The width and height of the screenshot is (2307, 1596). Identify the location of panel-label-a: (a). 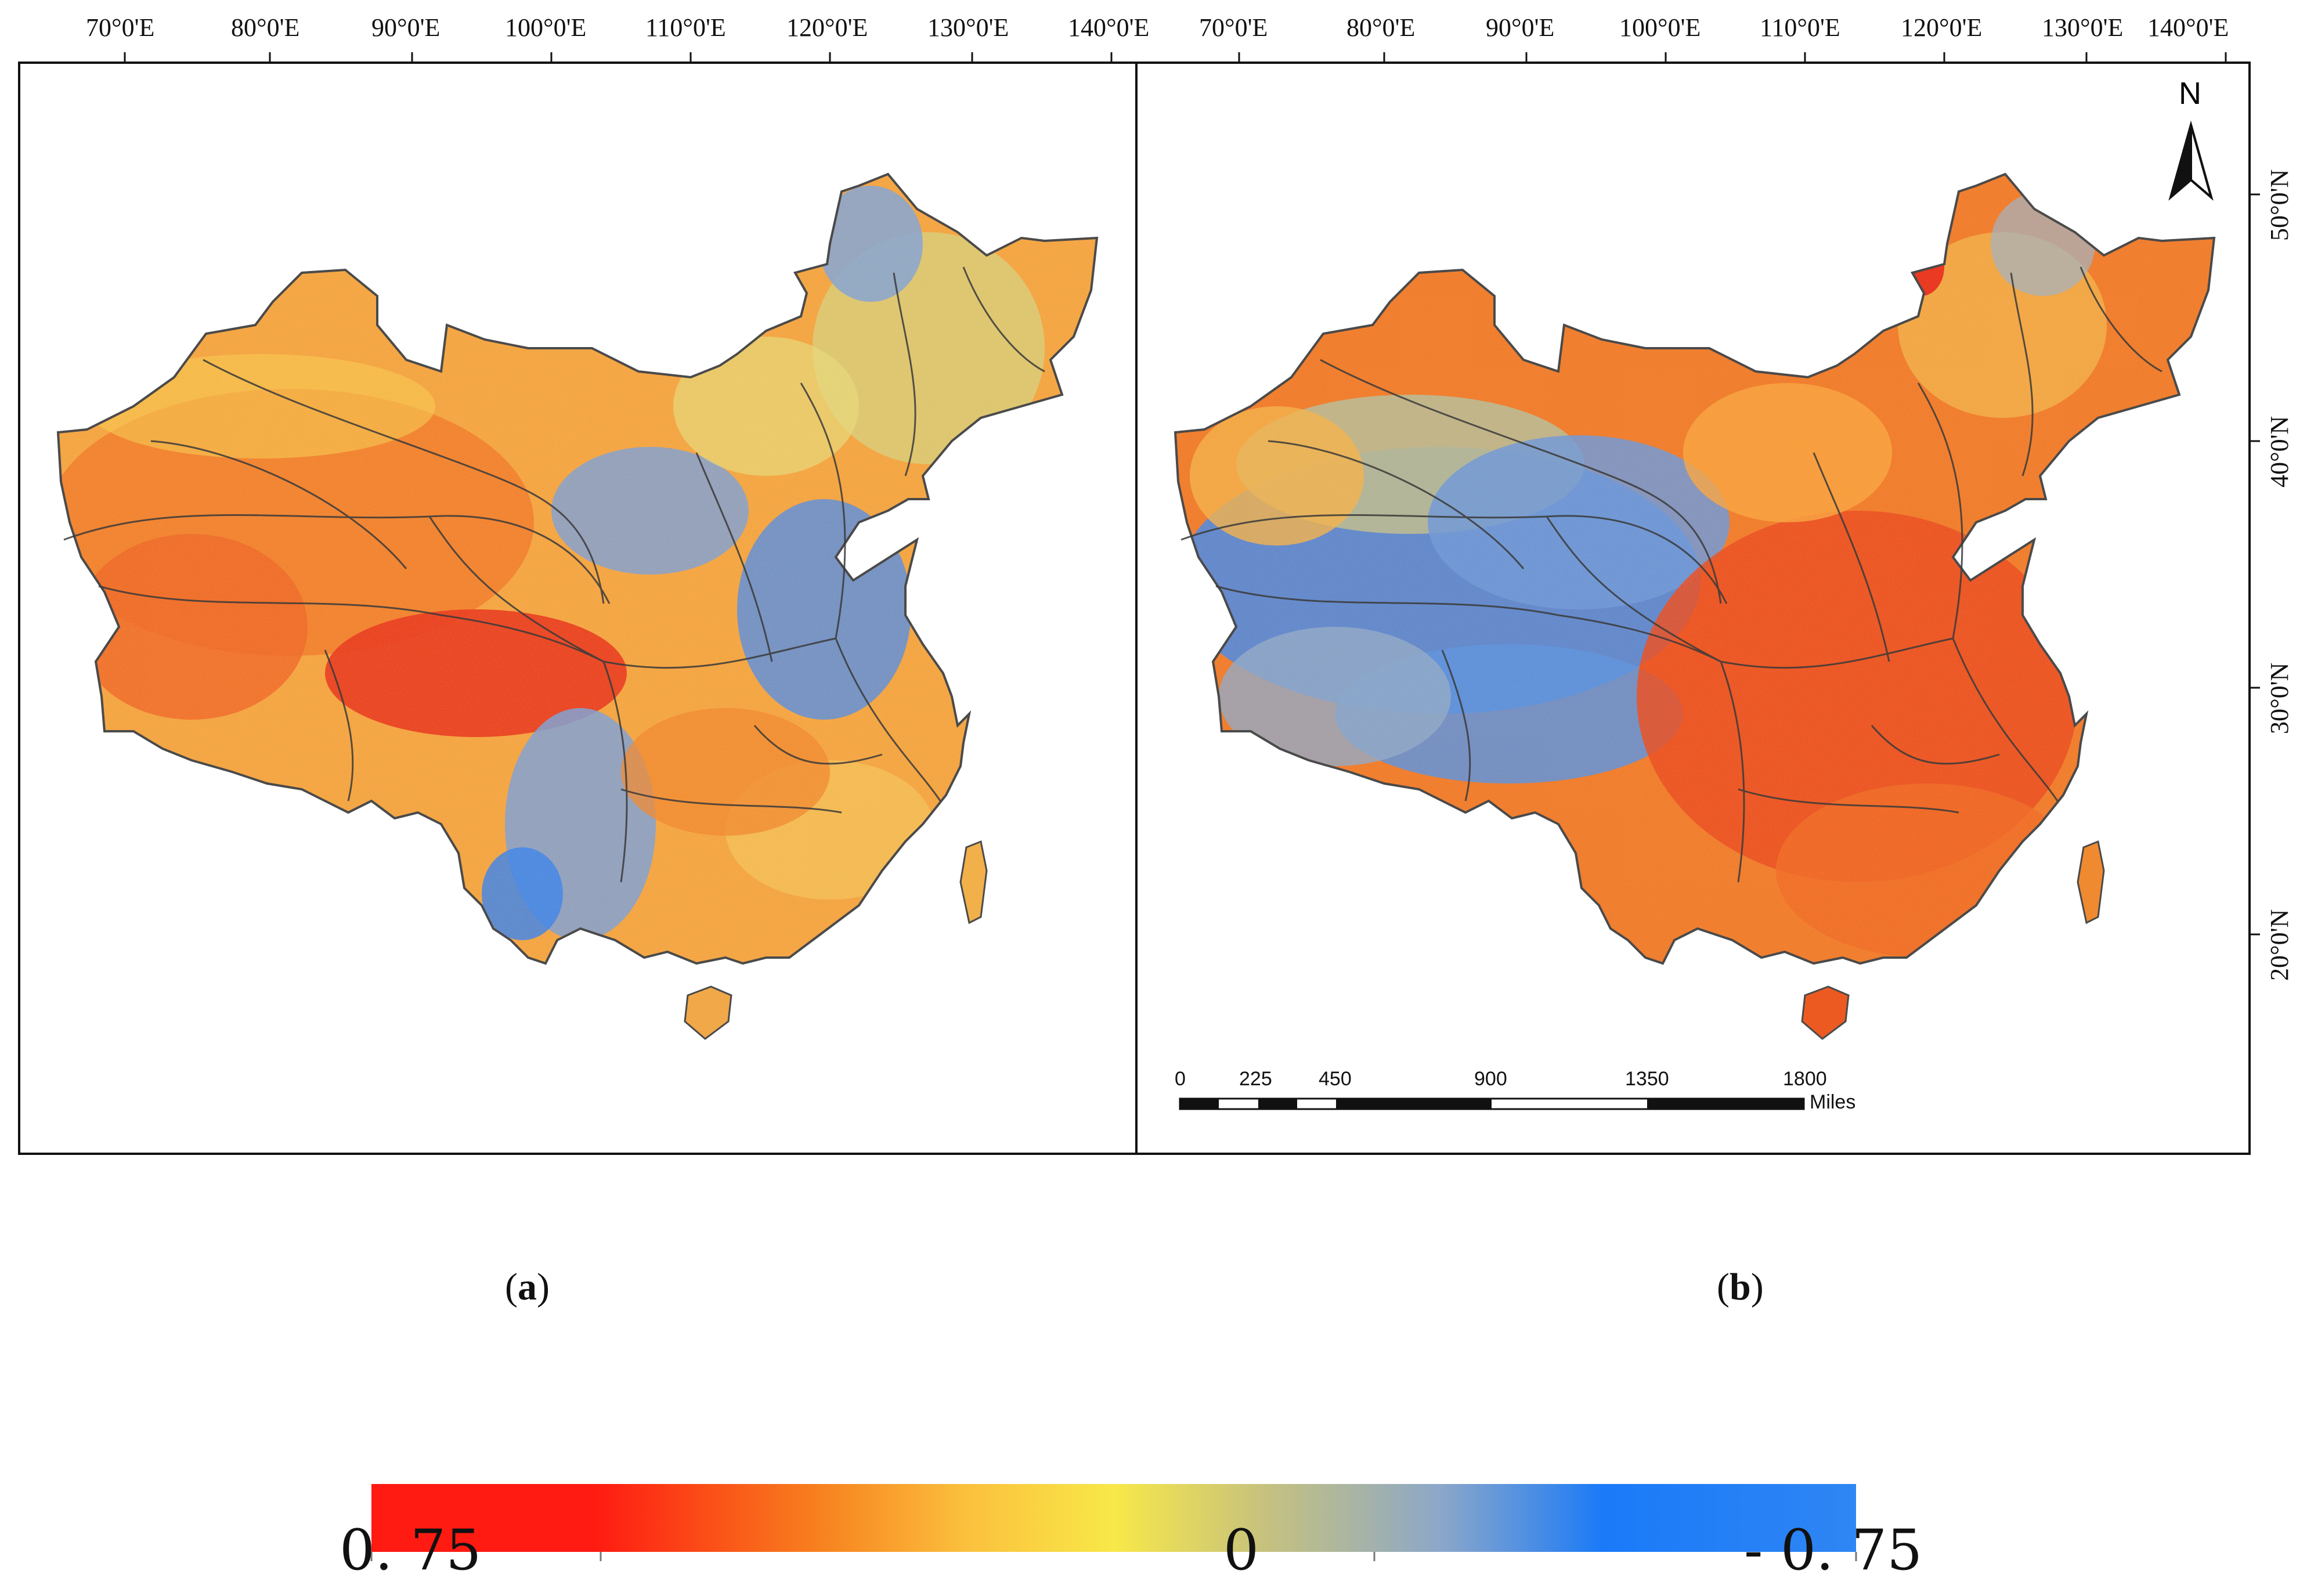
(527, 1287).